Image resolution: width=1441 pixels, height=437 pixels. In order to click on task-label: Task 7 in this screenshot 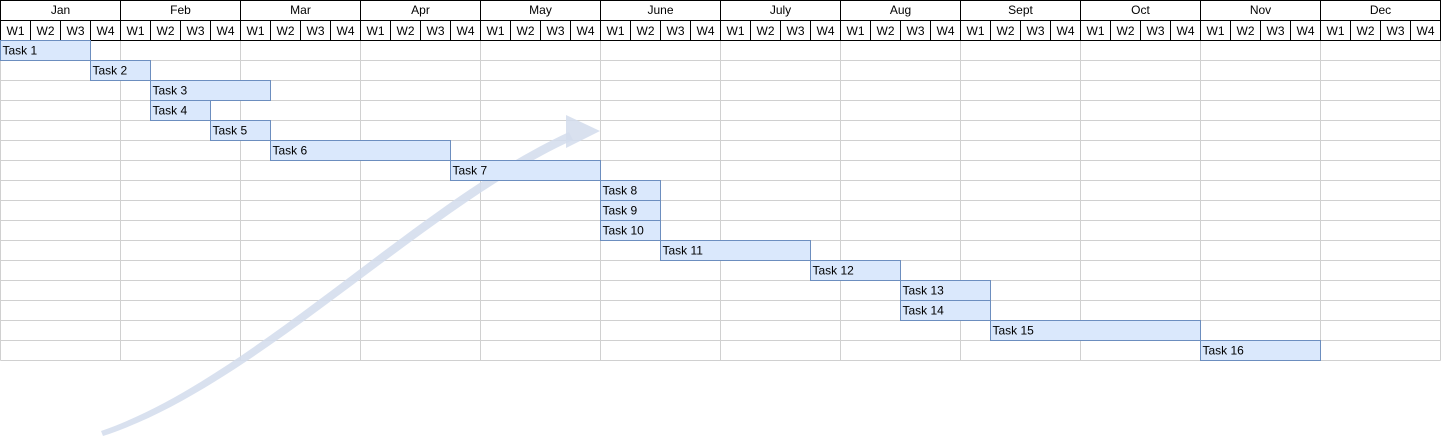, I will do `click(470, 171)`.